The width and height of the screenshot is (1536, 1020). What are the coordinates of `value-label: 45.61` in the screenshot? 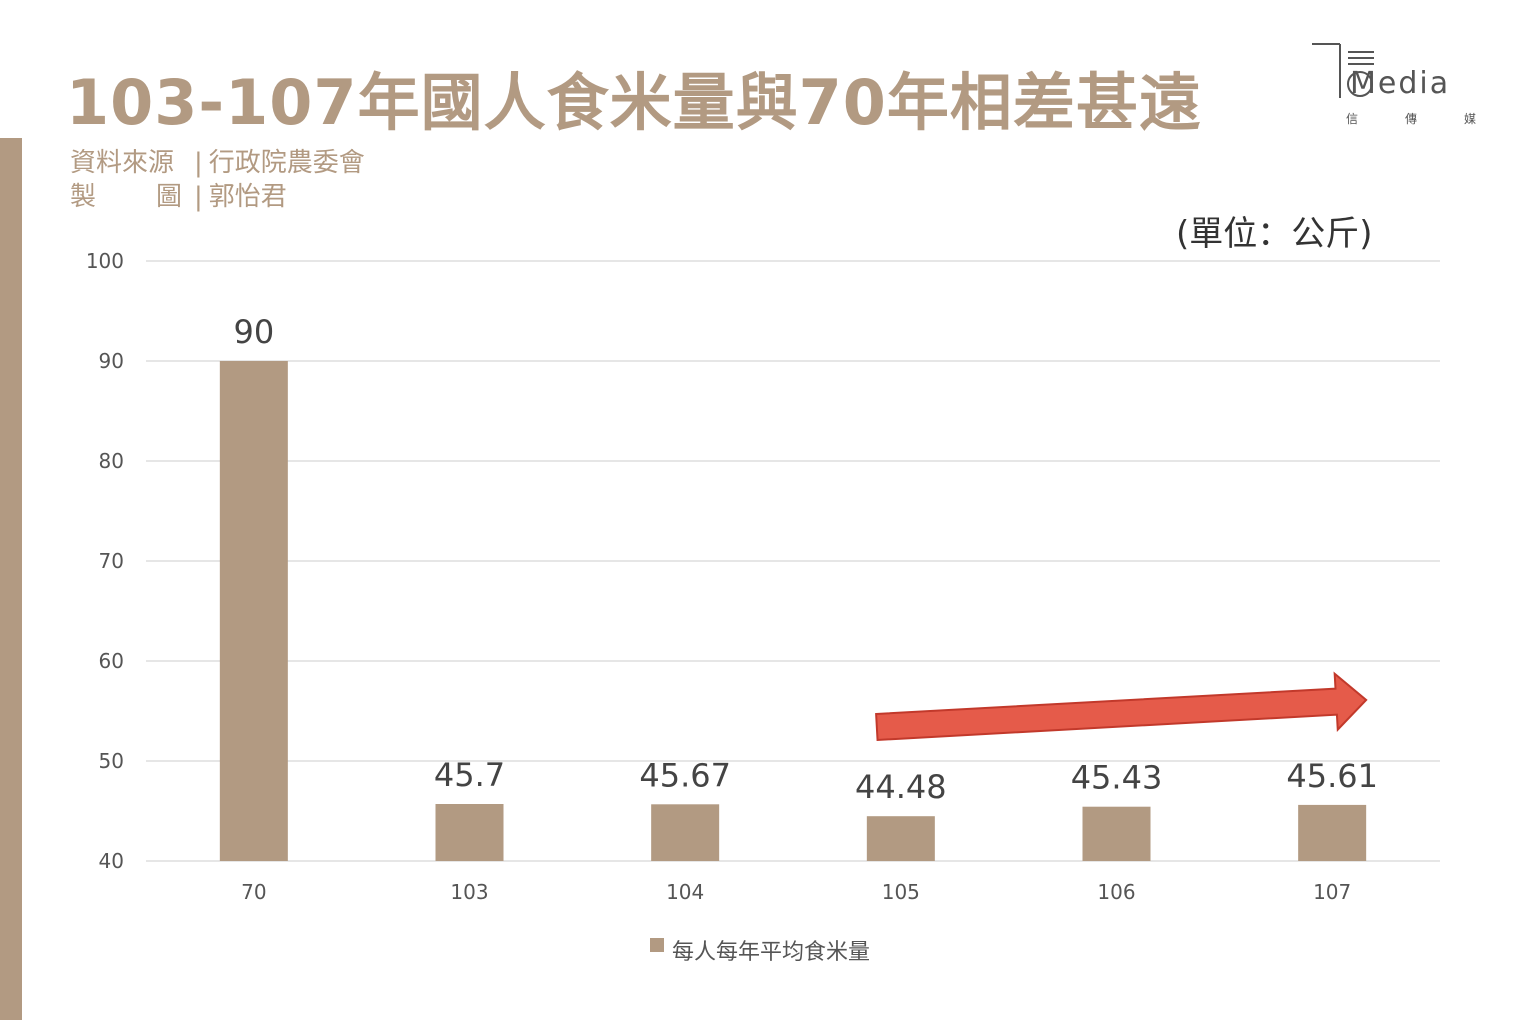 It's located at (1332, 776).